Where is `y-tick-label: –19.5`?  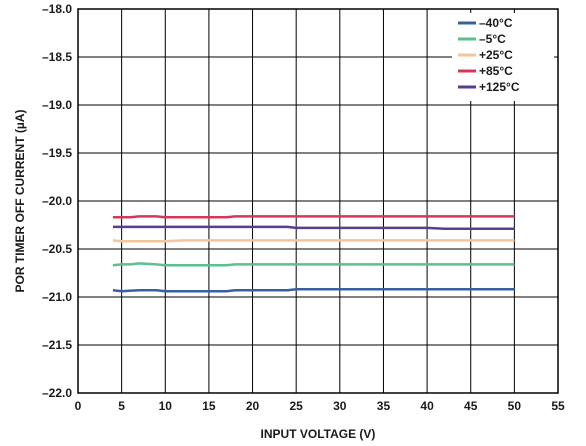 y-tick-label: –19.5 is located at coordinates (57, 153).